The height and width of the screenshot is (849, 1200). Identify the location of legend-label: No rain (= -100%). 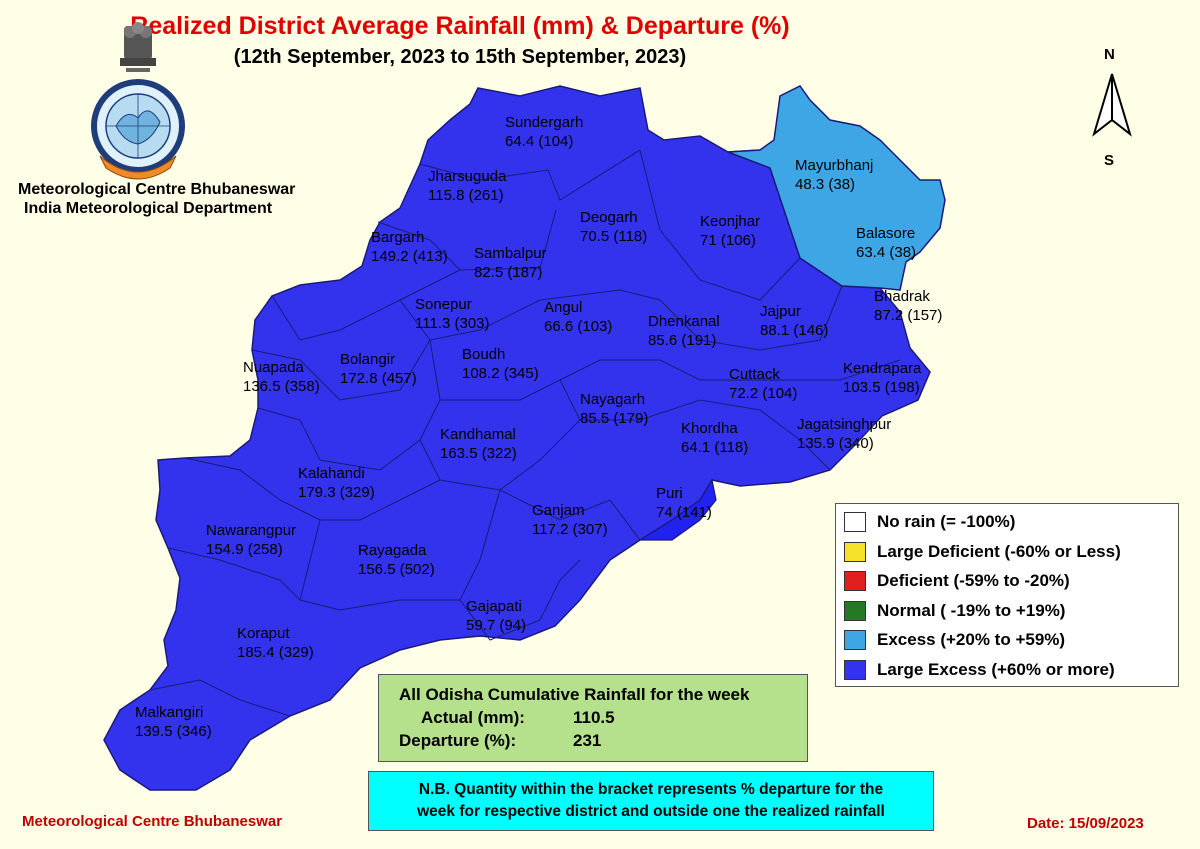
(946, 521).